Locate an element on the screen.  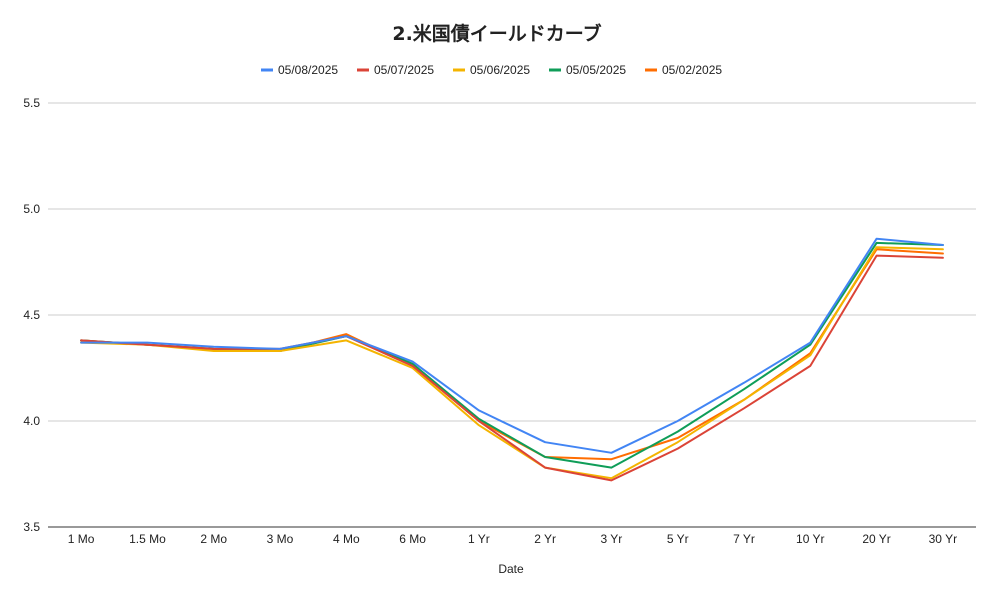
x-tick-label: 30 Yr is located at coordinates (943, 539).